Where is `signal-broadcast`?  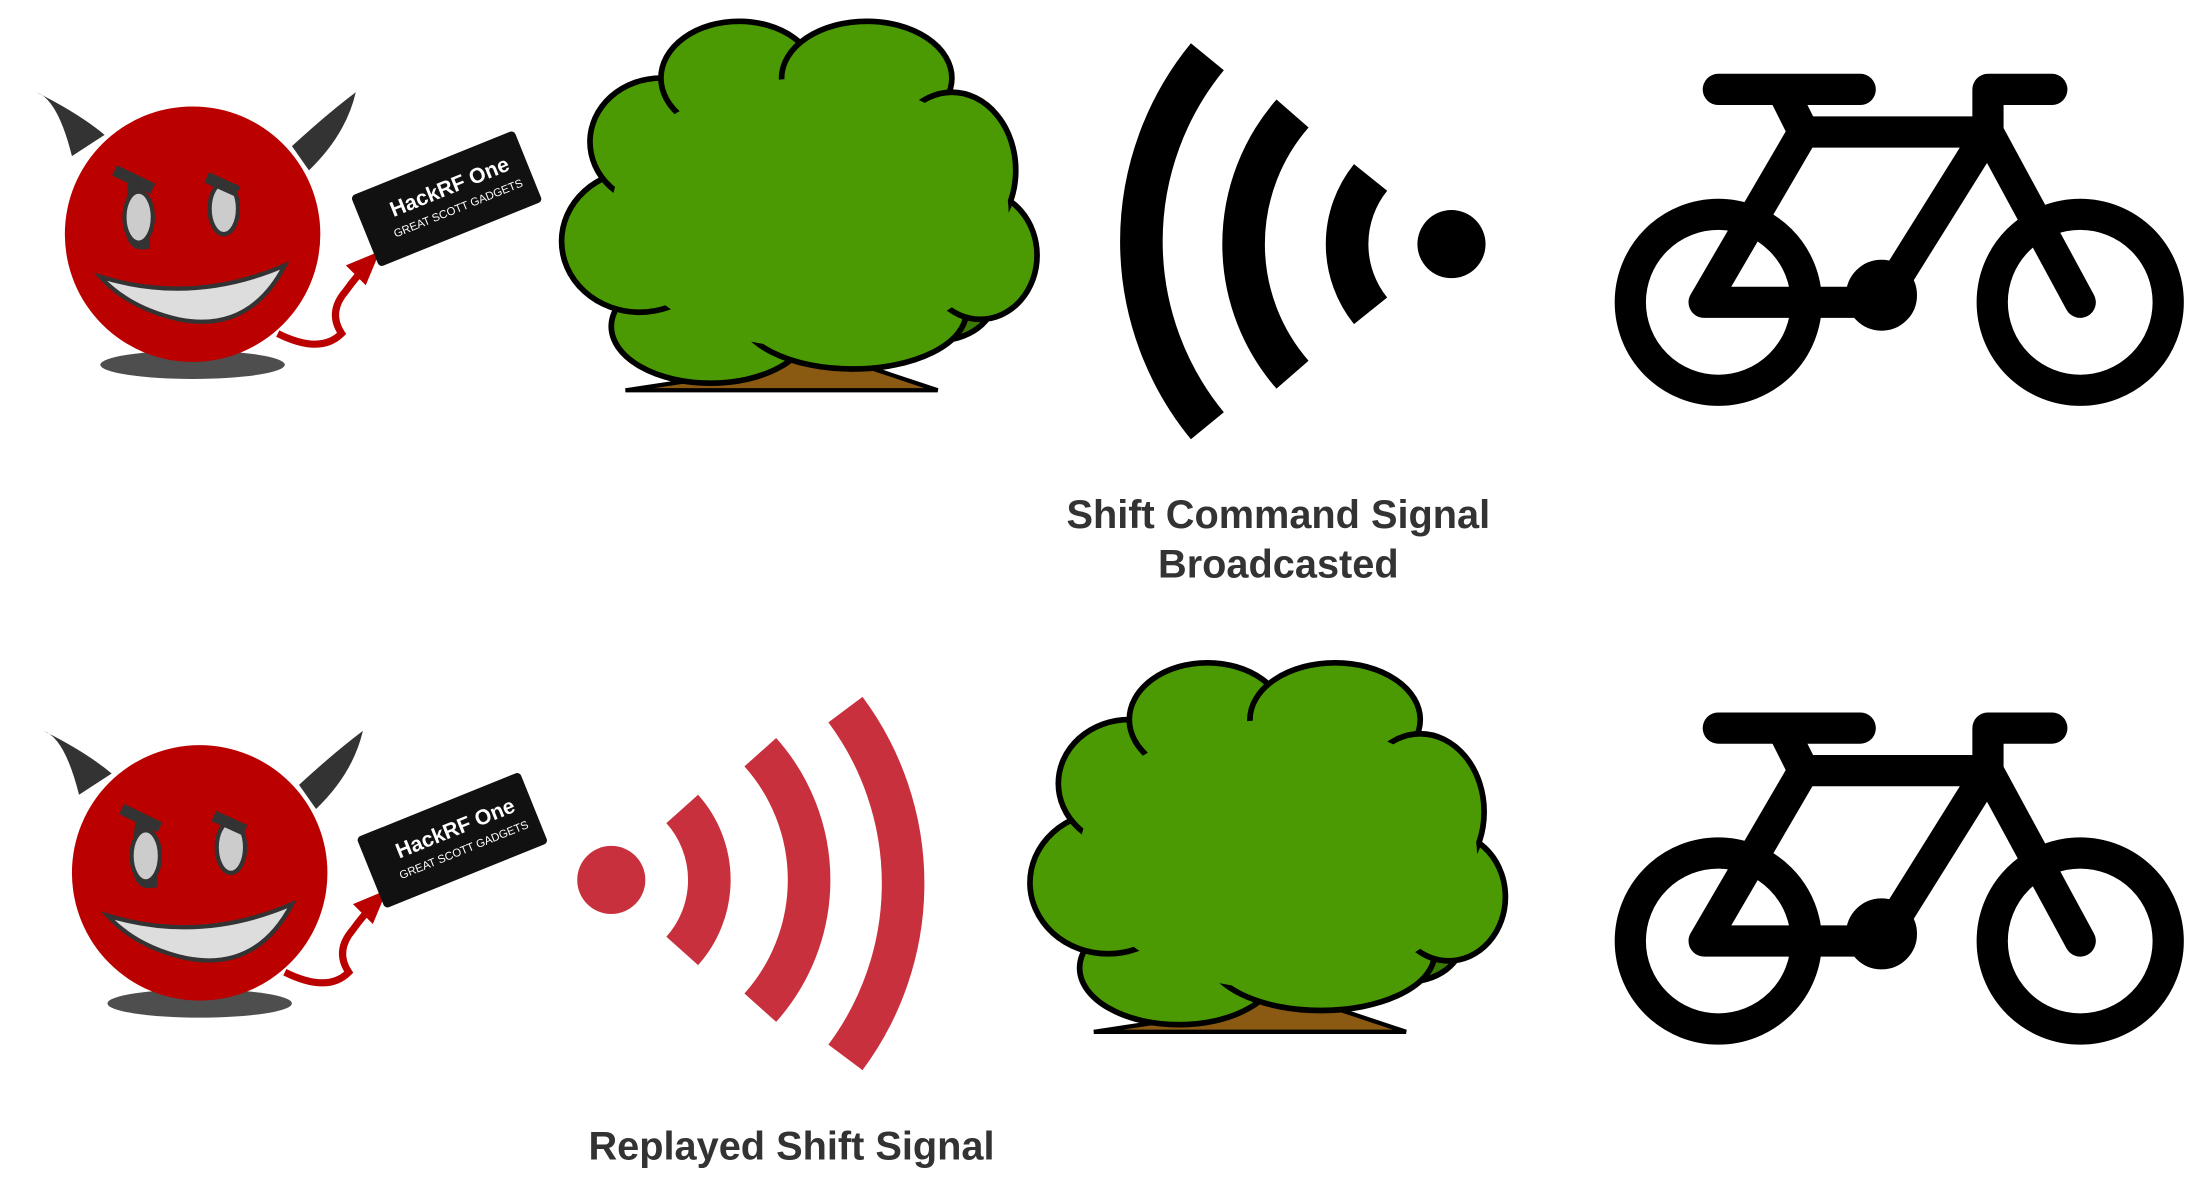 signal-broadcast is located at coordinates (1303, 241).